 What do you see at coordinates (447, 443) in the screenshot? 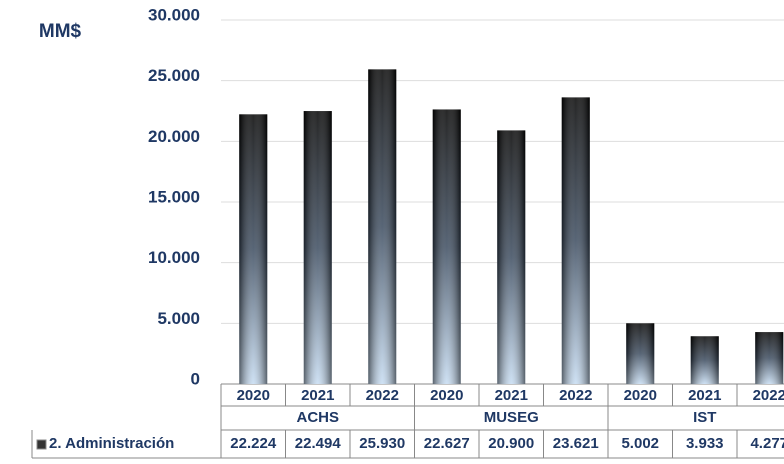
I see `data-label: 22.627` at bounding box center [447, 443].